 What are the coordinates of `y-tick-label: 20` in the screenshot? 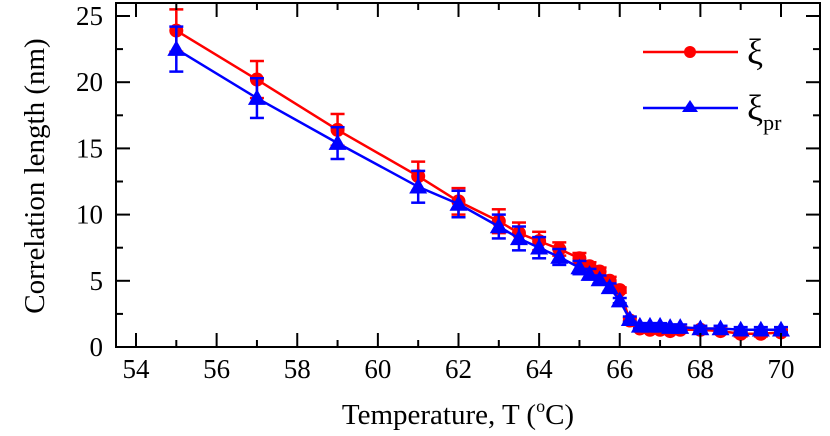 It's located at (89, 82).